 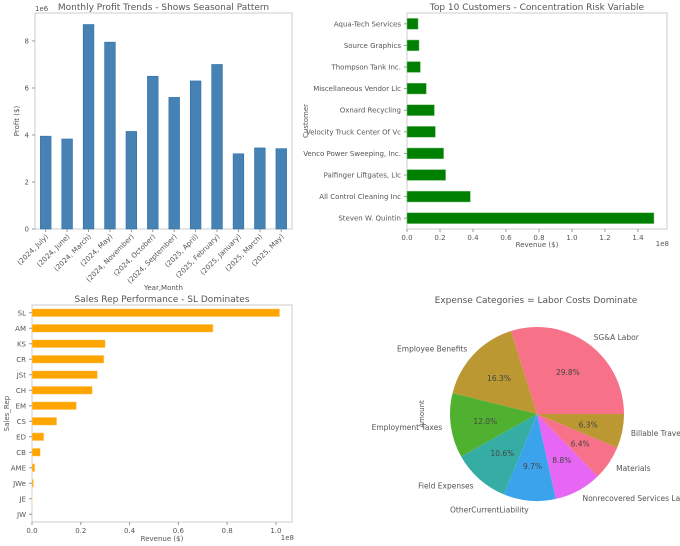 What do you see at coordinates (19, 484) in the screenshot?
I see `chart3-ytick-label: JWe` at bounding box center [19, 484].